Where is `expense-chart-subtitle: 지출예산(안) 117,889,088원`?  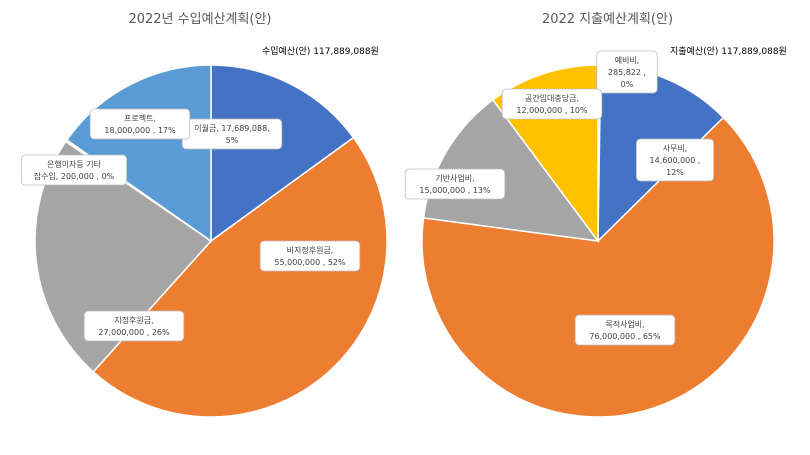 expense-chart-subtitle: 지출예산(안) 117,889,088원 is located at coordinates (728, 52).